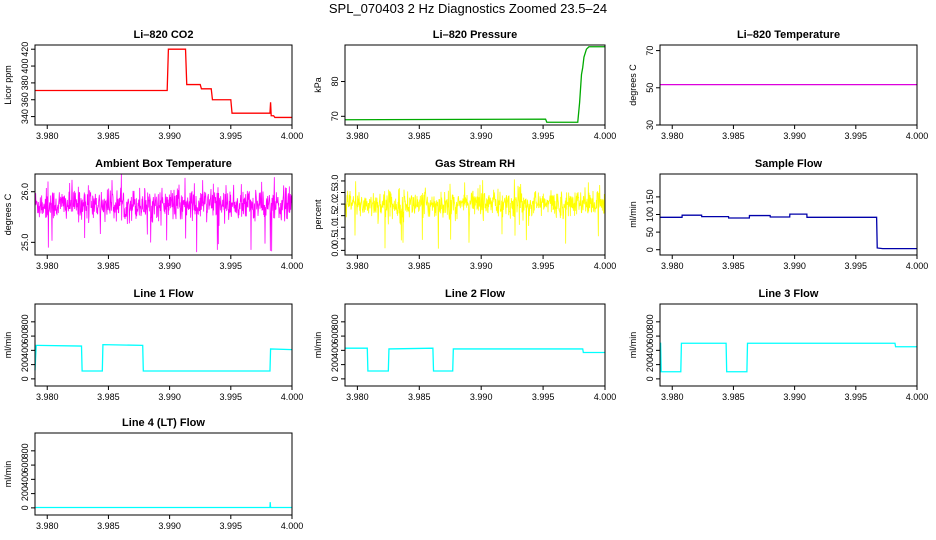 The height and width of the screenshot is (540, 936). I want to click on y-tick-label: 26.0, so click(25, 192).